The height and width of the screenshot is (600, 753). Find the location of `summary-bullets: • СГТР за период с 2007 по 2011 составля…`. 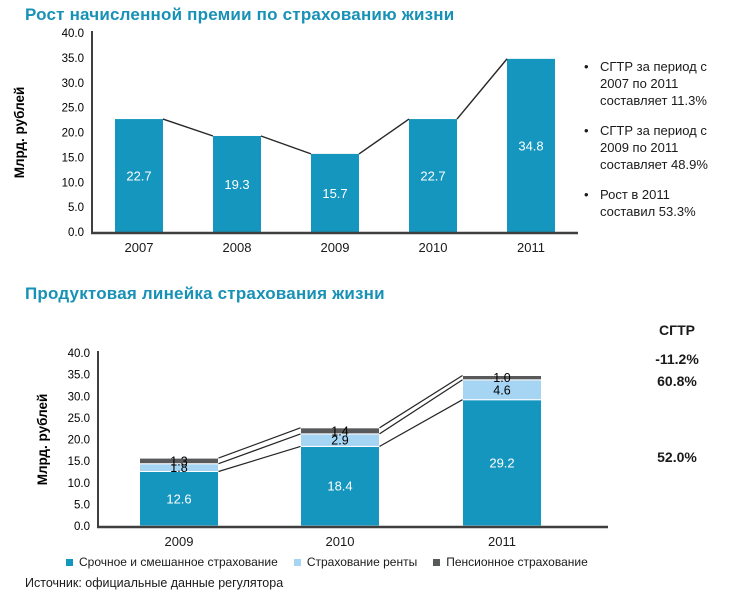

summary-bullets: • СГТР за период с 2007 по 2011 составля… is located at coordinates (667, 145).